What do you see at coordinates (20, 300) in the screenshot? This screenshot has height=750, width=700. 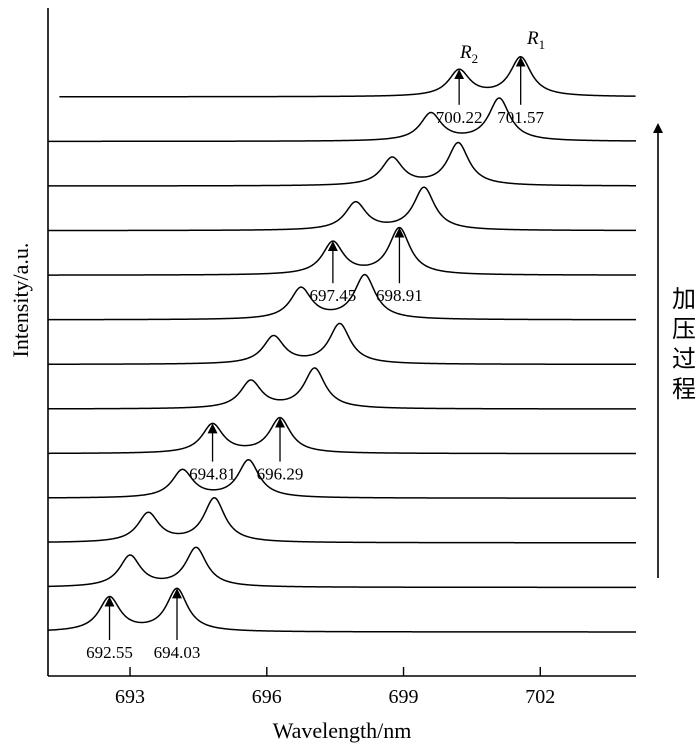 I see `y-axis-title: Intensity/a.u.` at bounding box center [20, 300].